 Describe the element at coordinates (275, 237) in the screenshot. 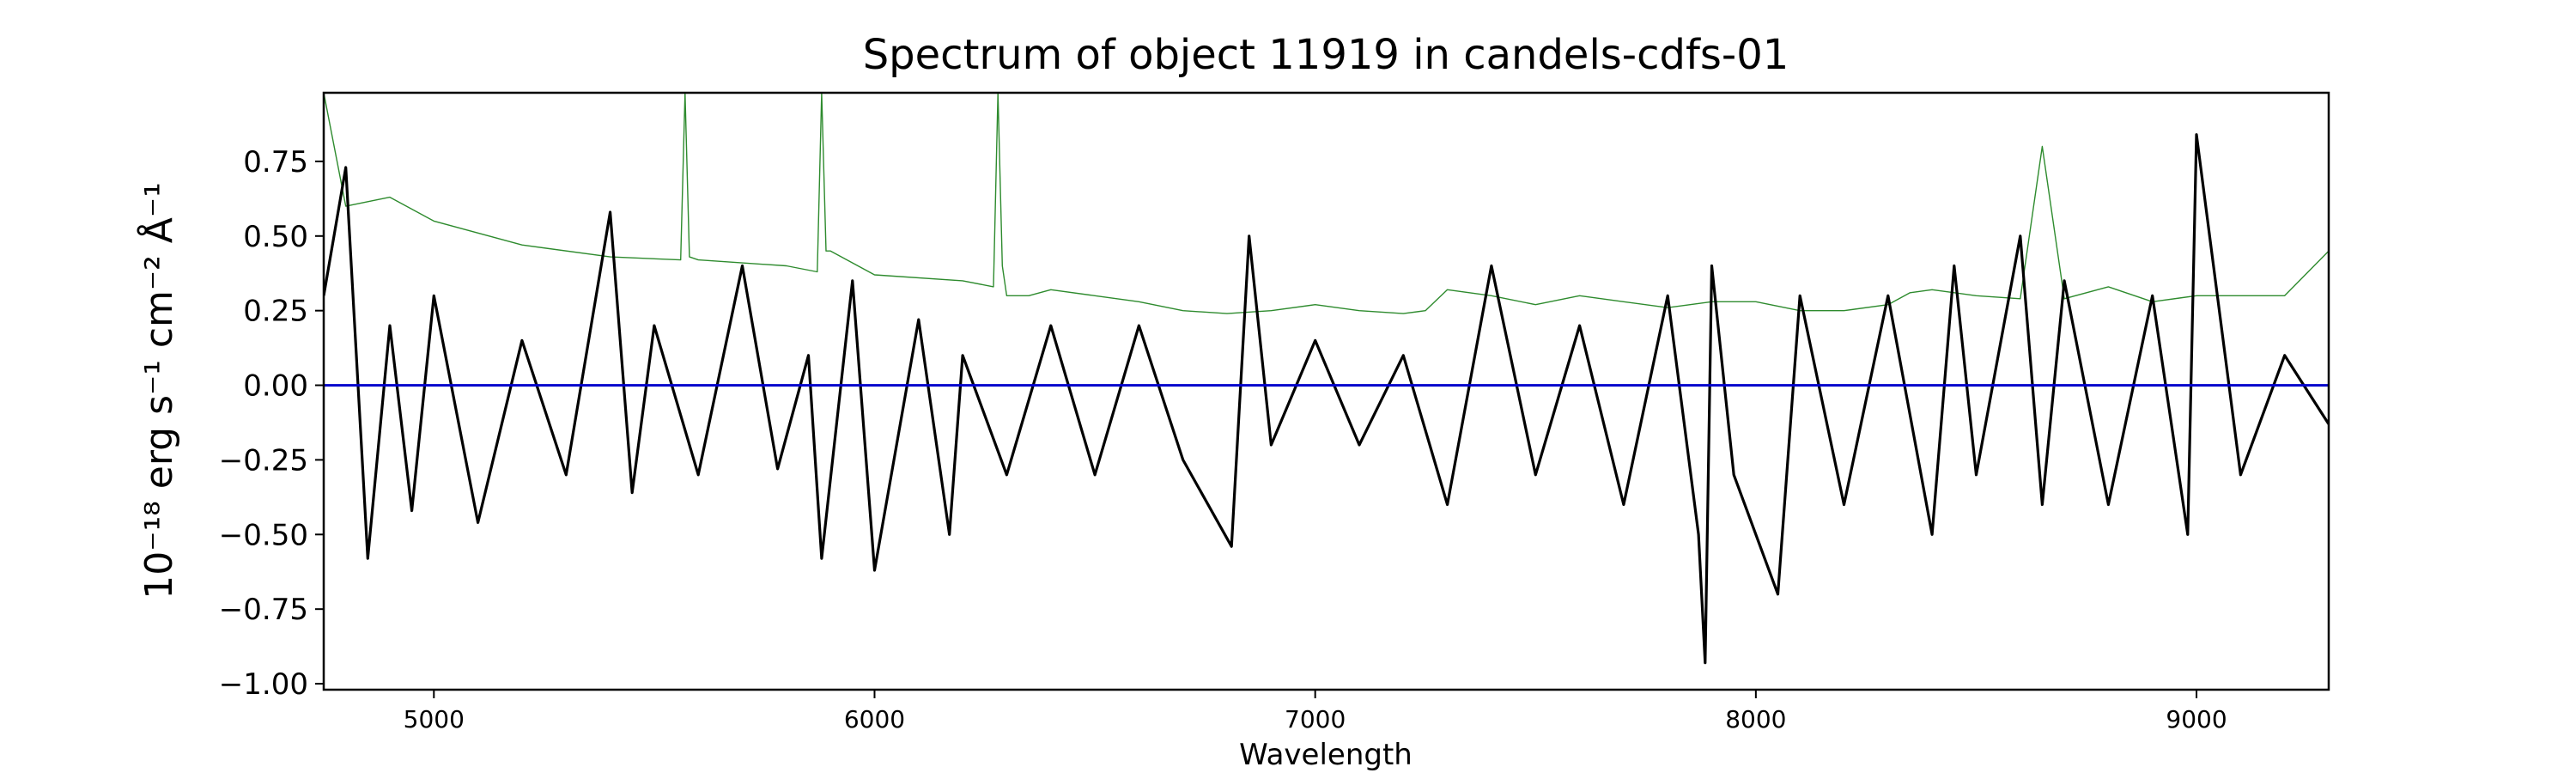

I see `y-tick-label: 0.50` at that location.